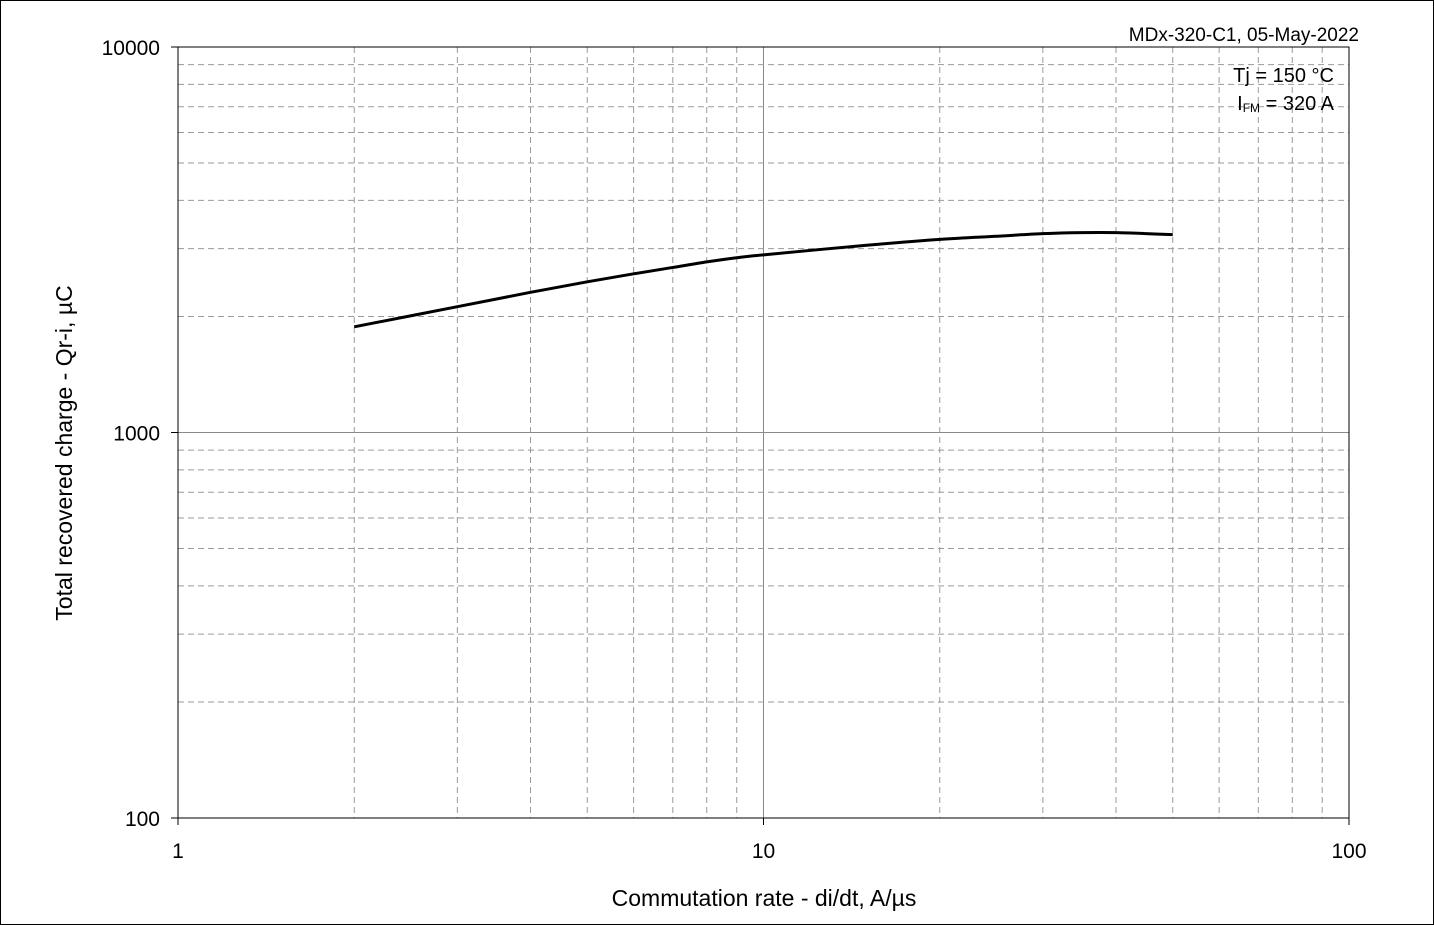 The image size is (1434, 925). Describe the element at coordinates (1283, 76) in the screenshot. I see `condition-tj: Tj = 150 °C` at that location.